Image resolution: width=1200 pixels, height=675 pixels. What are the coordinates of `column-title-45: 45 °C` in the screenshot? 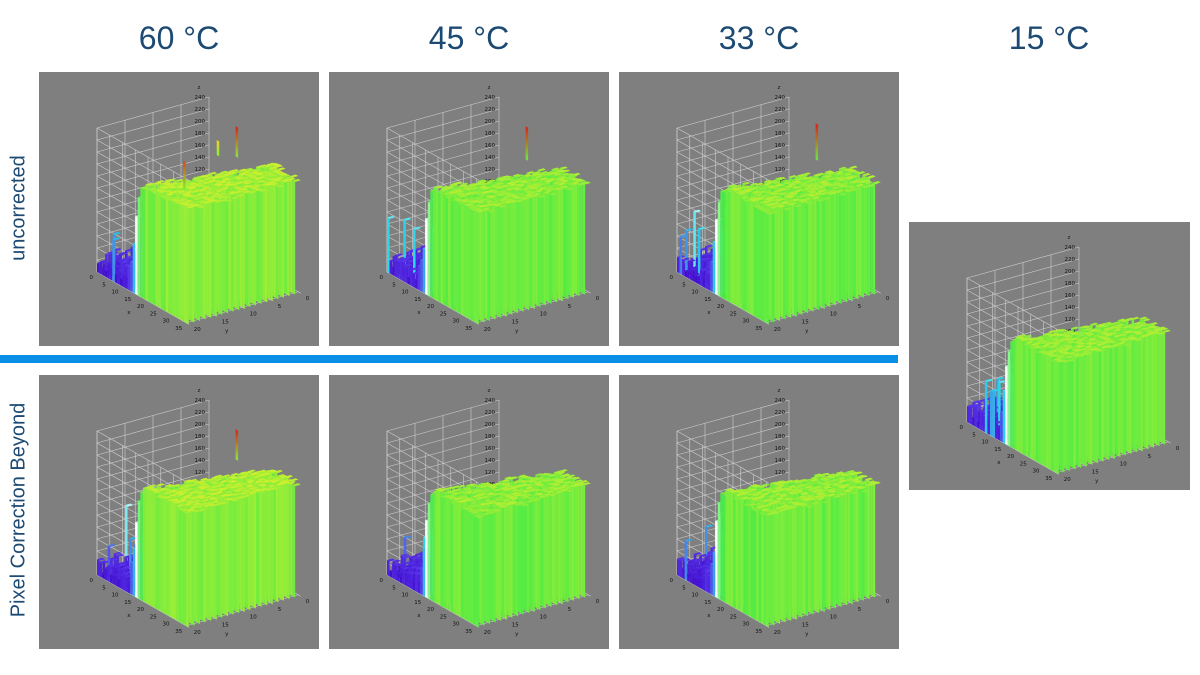 It's located at (469, 38).